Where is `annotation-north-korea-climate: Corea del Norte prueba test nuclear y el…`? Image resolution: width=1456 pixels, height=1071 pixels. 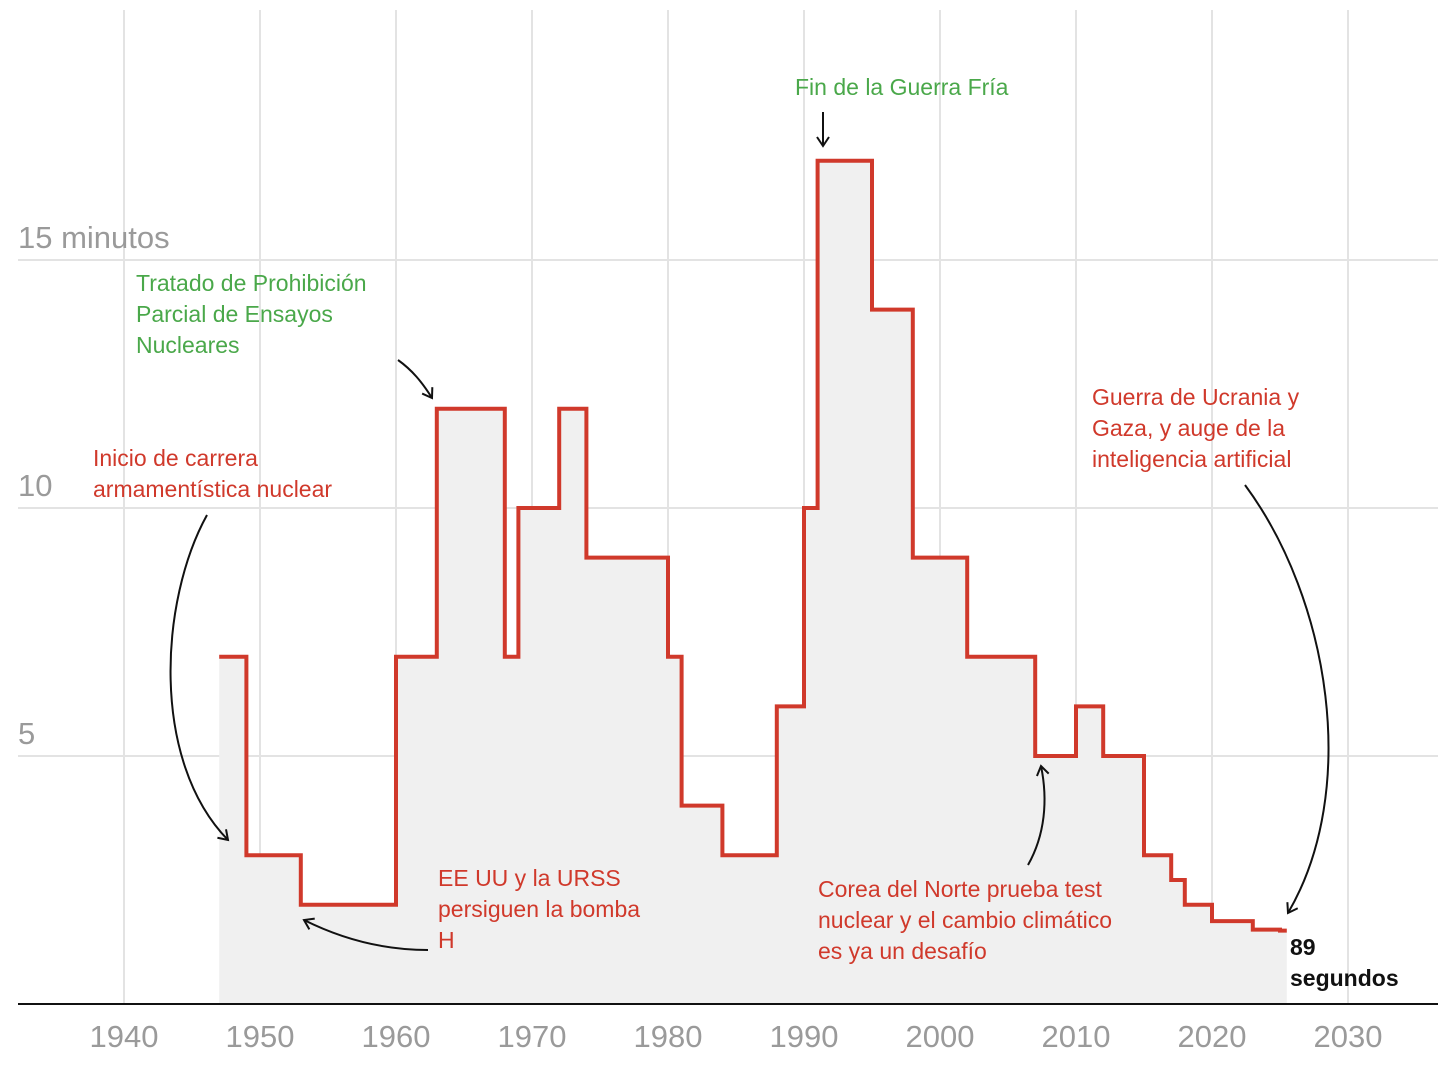 annotation-north-korea-climate: Corea del Norte prueba test nuclear y el… is located at coordinates (965, 864).